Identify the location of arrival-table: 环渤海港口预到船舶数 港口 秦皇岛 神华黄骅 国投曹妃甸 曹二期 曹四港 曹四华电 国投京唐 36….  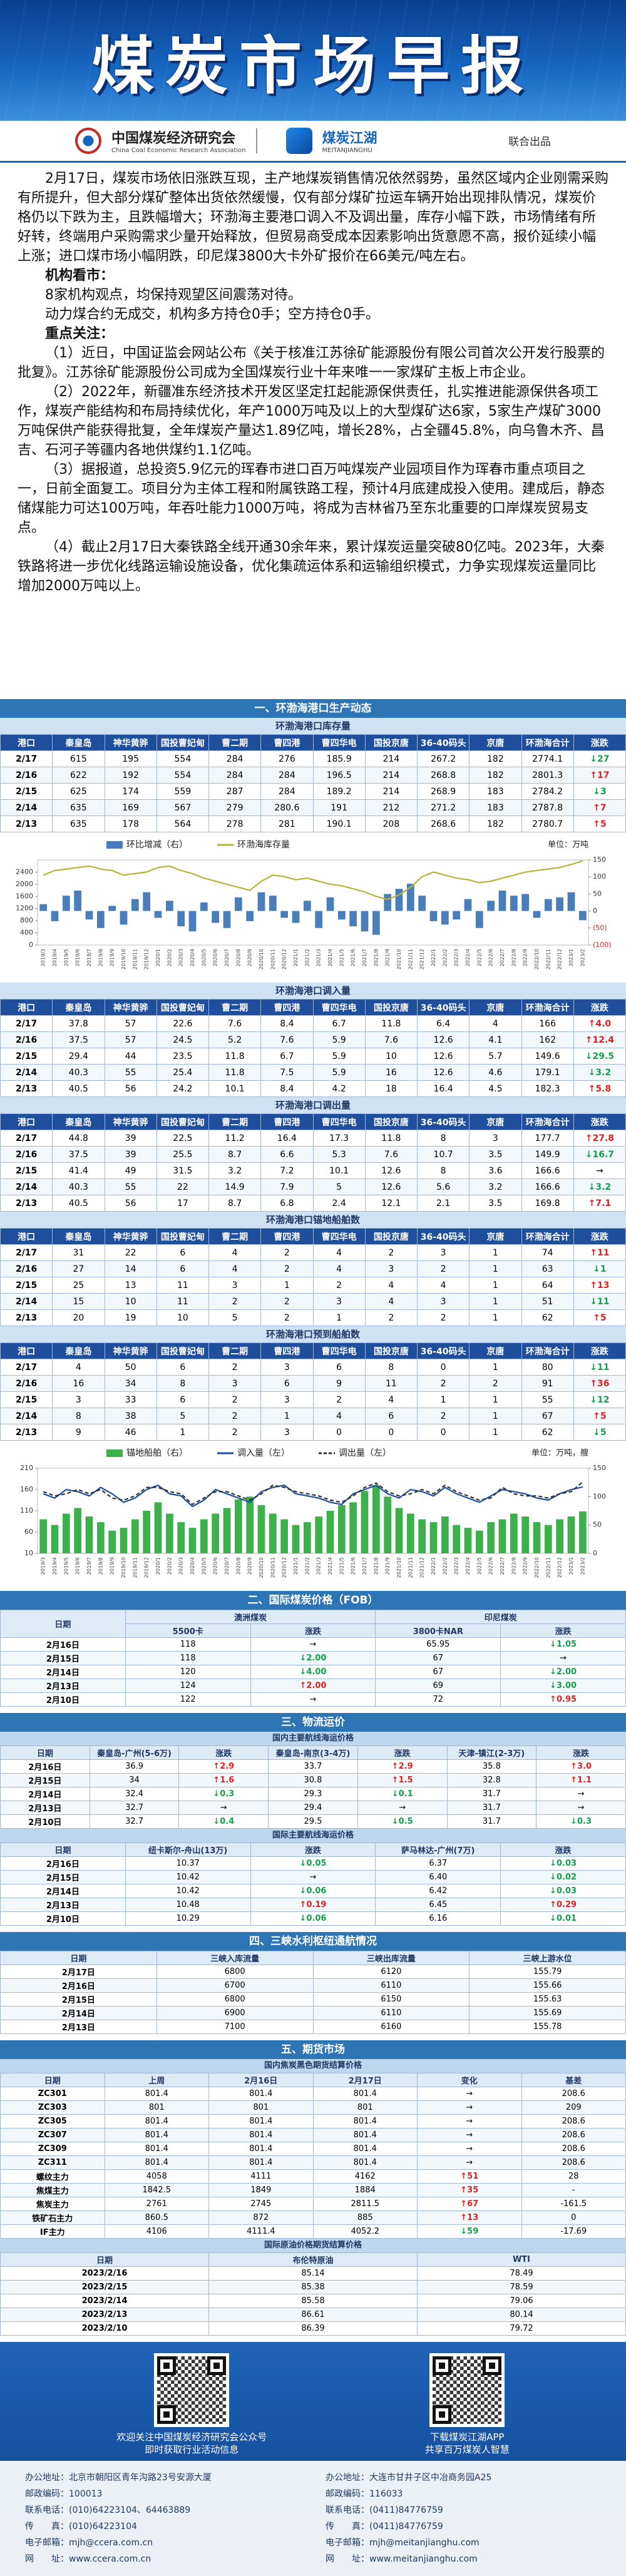
(313, 1384).